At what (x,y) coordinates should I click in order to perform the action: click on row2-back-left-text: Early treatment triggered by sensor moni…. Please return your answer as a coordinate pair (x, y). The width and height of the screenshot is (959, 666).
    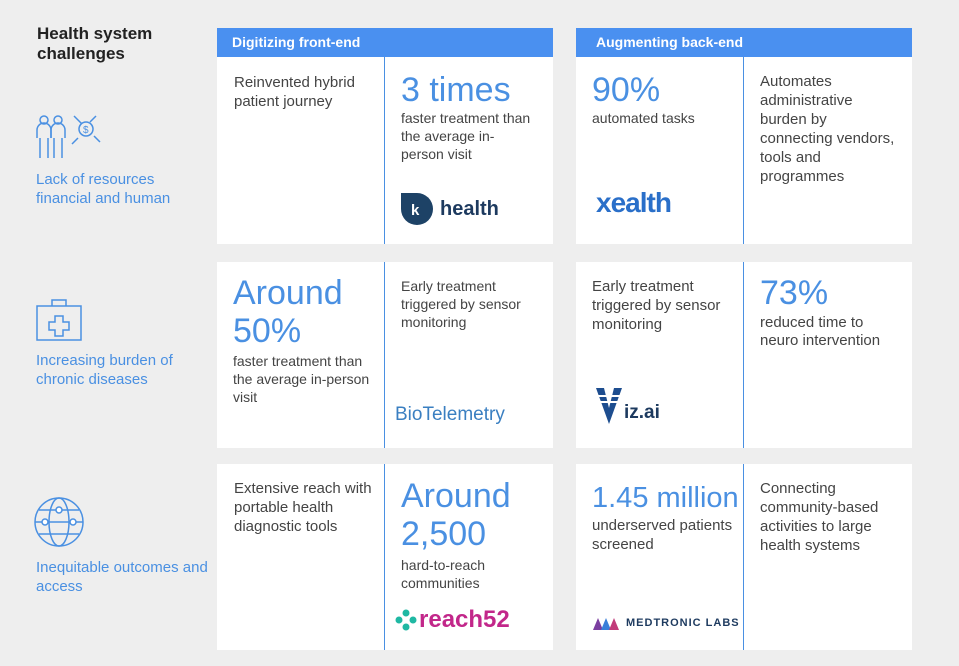
    Looking at the image, I should click on (656, 305).